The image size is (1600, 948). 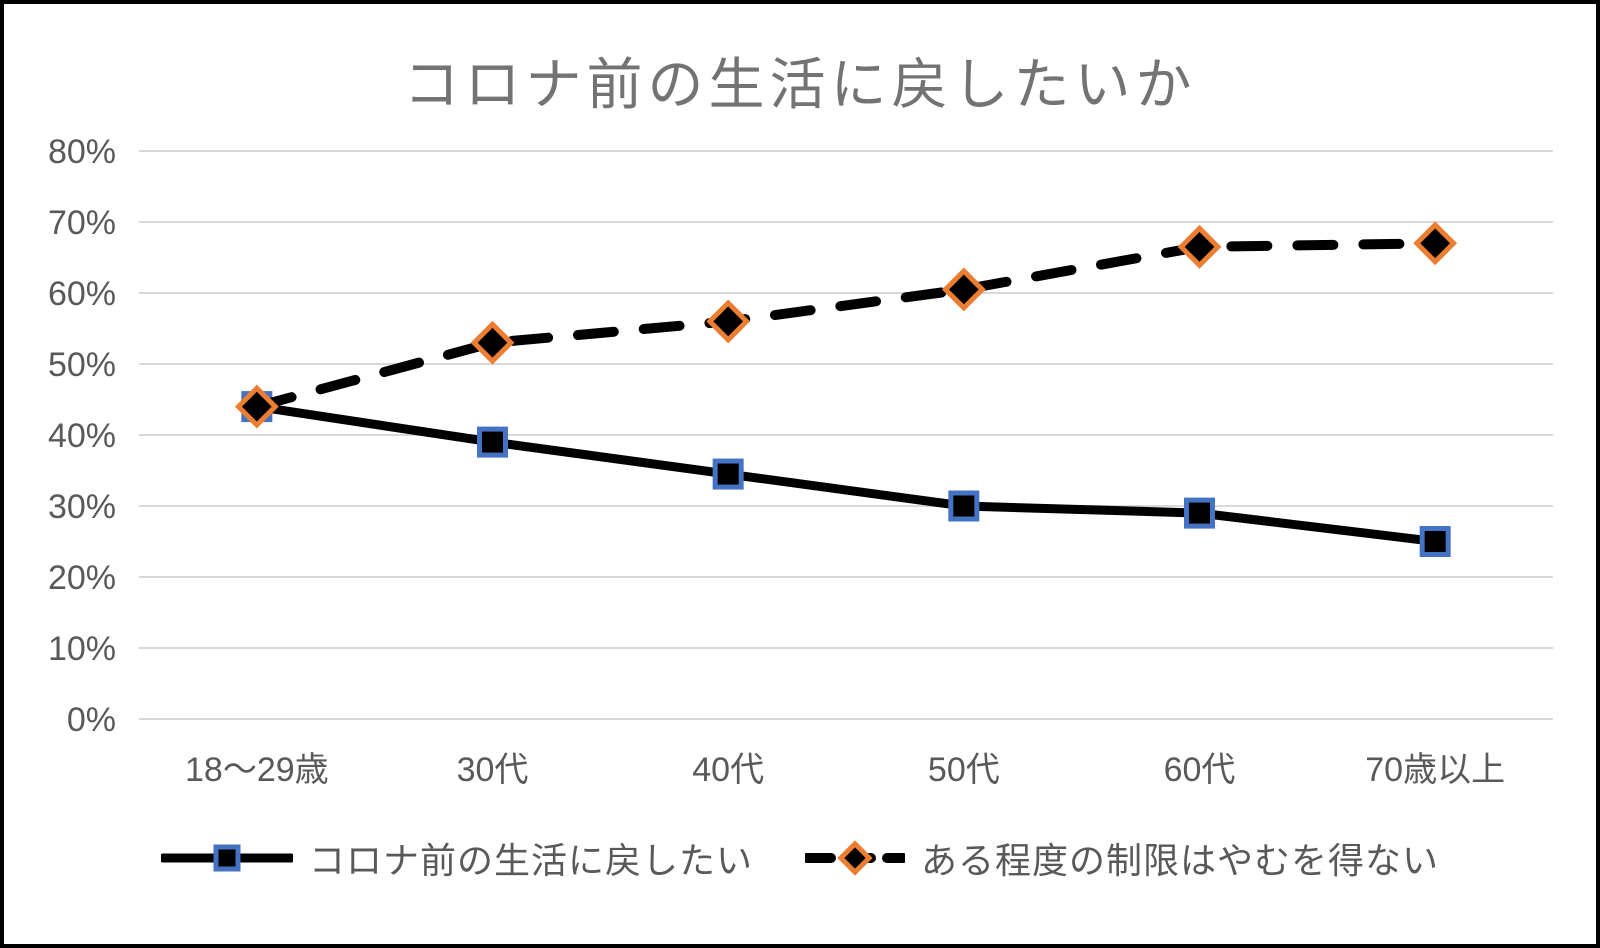 What do you see at coordinates (964, 770) in the screenshot?
I see `x-axis-category-label: 50代` at bounding box center [964, 770].